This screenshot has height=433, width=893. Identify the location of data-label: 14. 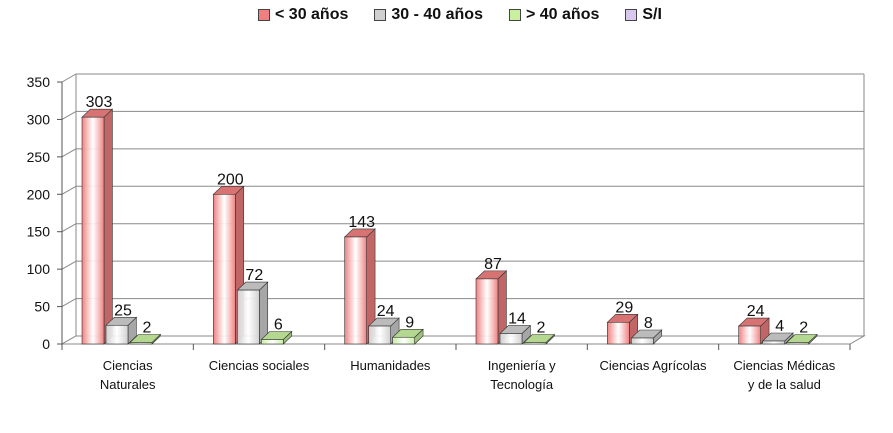
(517, 319).